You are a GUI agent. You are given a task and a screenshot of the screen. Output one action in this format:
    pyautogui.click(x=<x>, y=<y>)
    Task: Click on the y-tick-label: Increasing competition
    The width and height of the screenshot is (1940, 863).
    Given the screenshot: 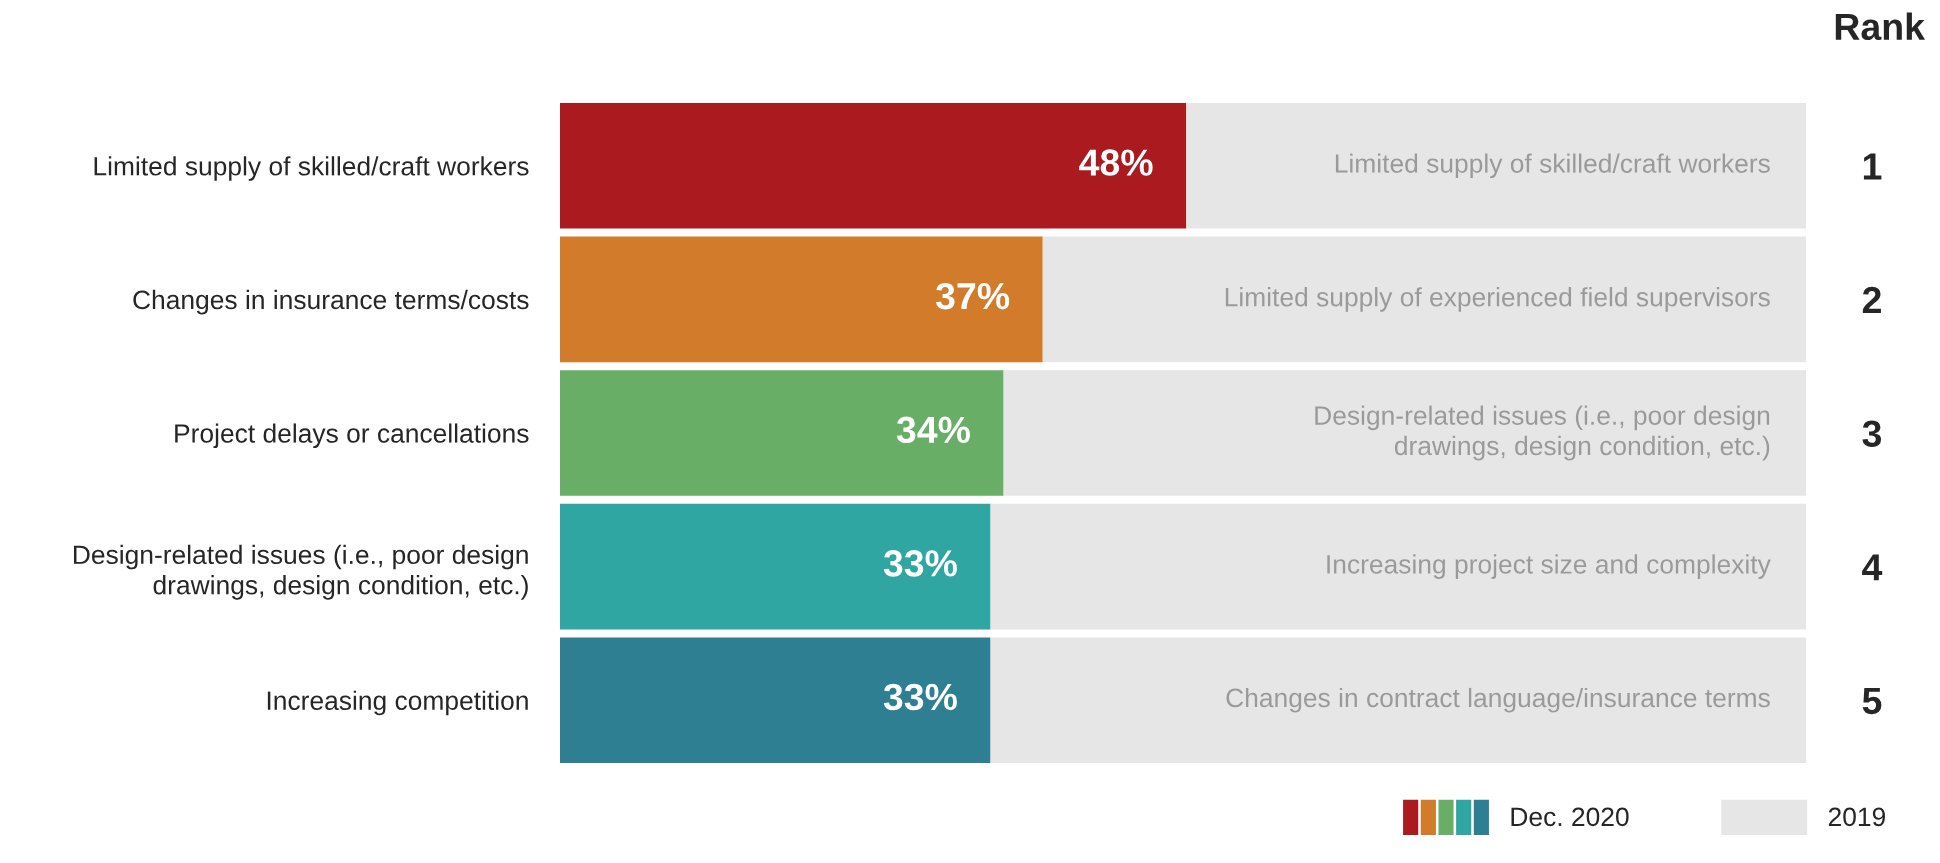 What is the action you would take?
    pyautogui.click(x=397, y=703)
    